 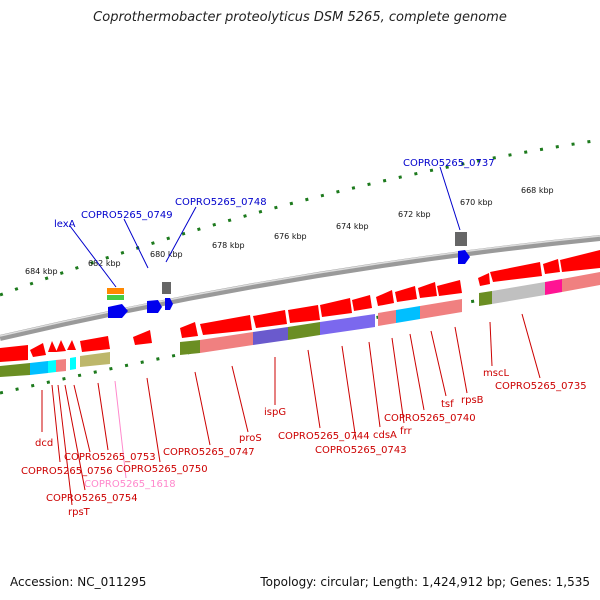 What do you see at coordinates (41, 271) in the screenshot?
I see `kbp-label: 684 kbp` at bounding box center [41, 271].